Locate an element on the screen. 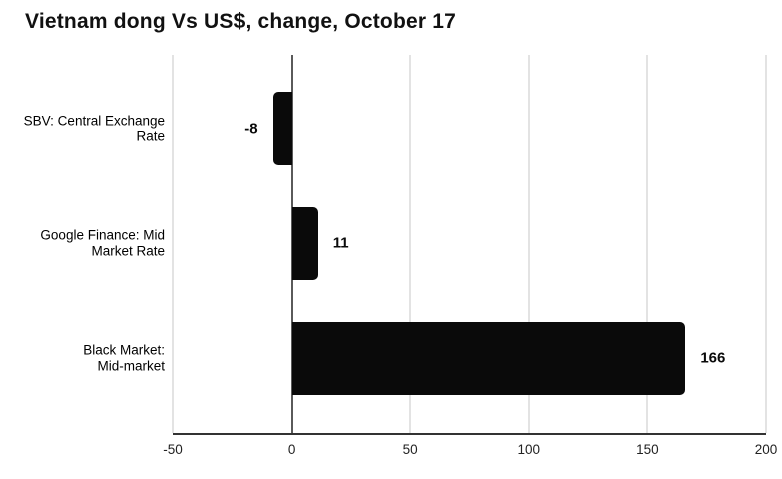 This screenshot has width=782, height=479. x-tick-label: 0 is located at coordinates (291, 449).